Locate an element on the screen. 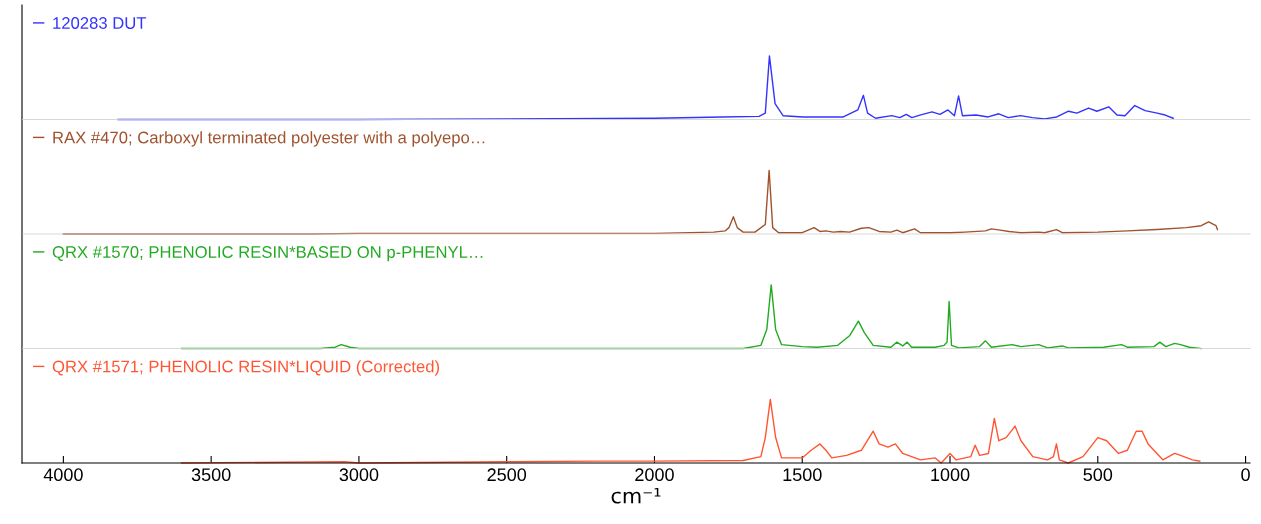  x-tick-label: 2500 is located at coordinates (507, 475).